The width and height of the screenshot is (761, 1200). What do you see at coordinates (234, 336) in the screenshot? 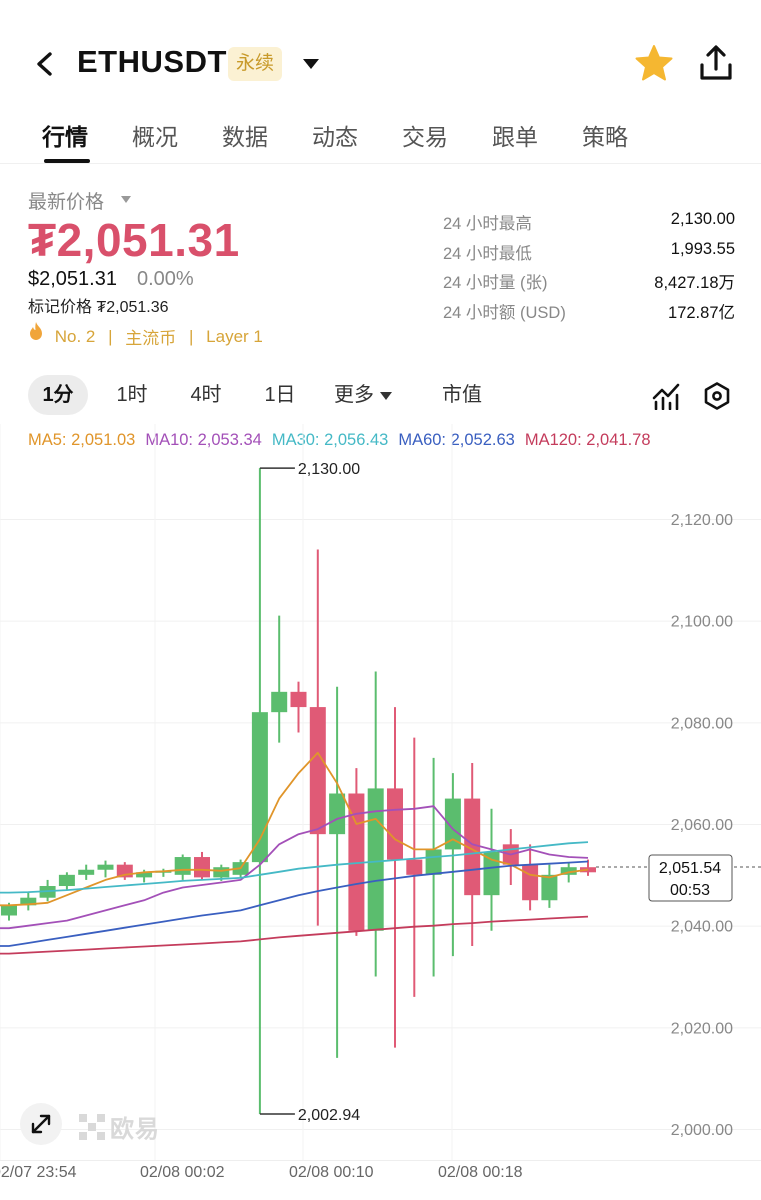
I see `layer-tag: Layer 1` at bounding box center [234, 336].